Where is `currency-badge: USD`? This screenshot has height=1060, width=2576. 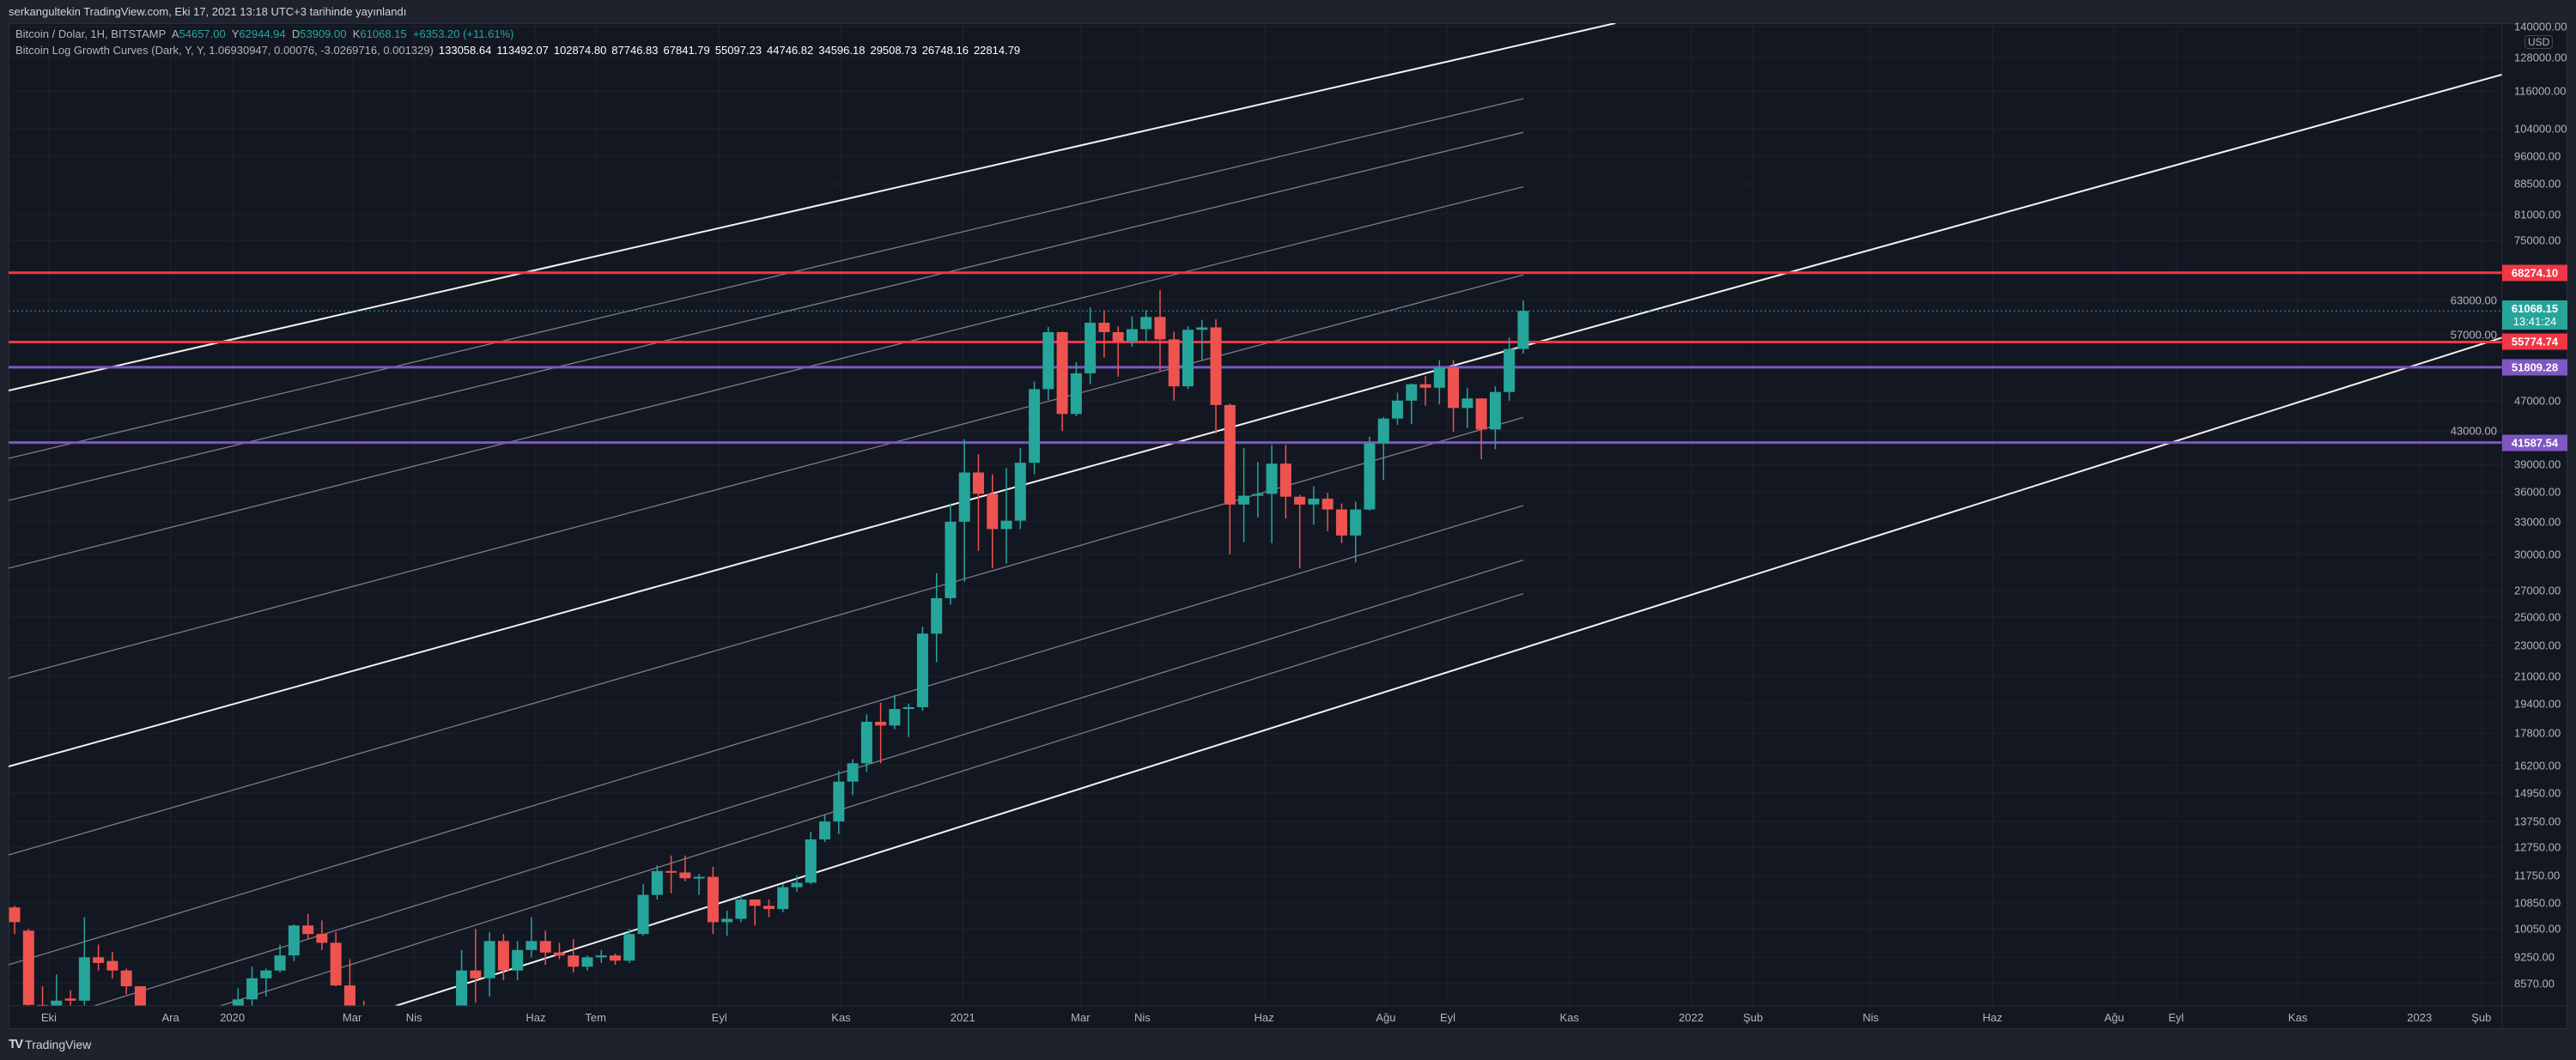
currency-badge: USD is located at coordinates (2539, 42).